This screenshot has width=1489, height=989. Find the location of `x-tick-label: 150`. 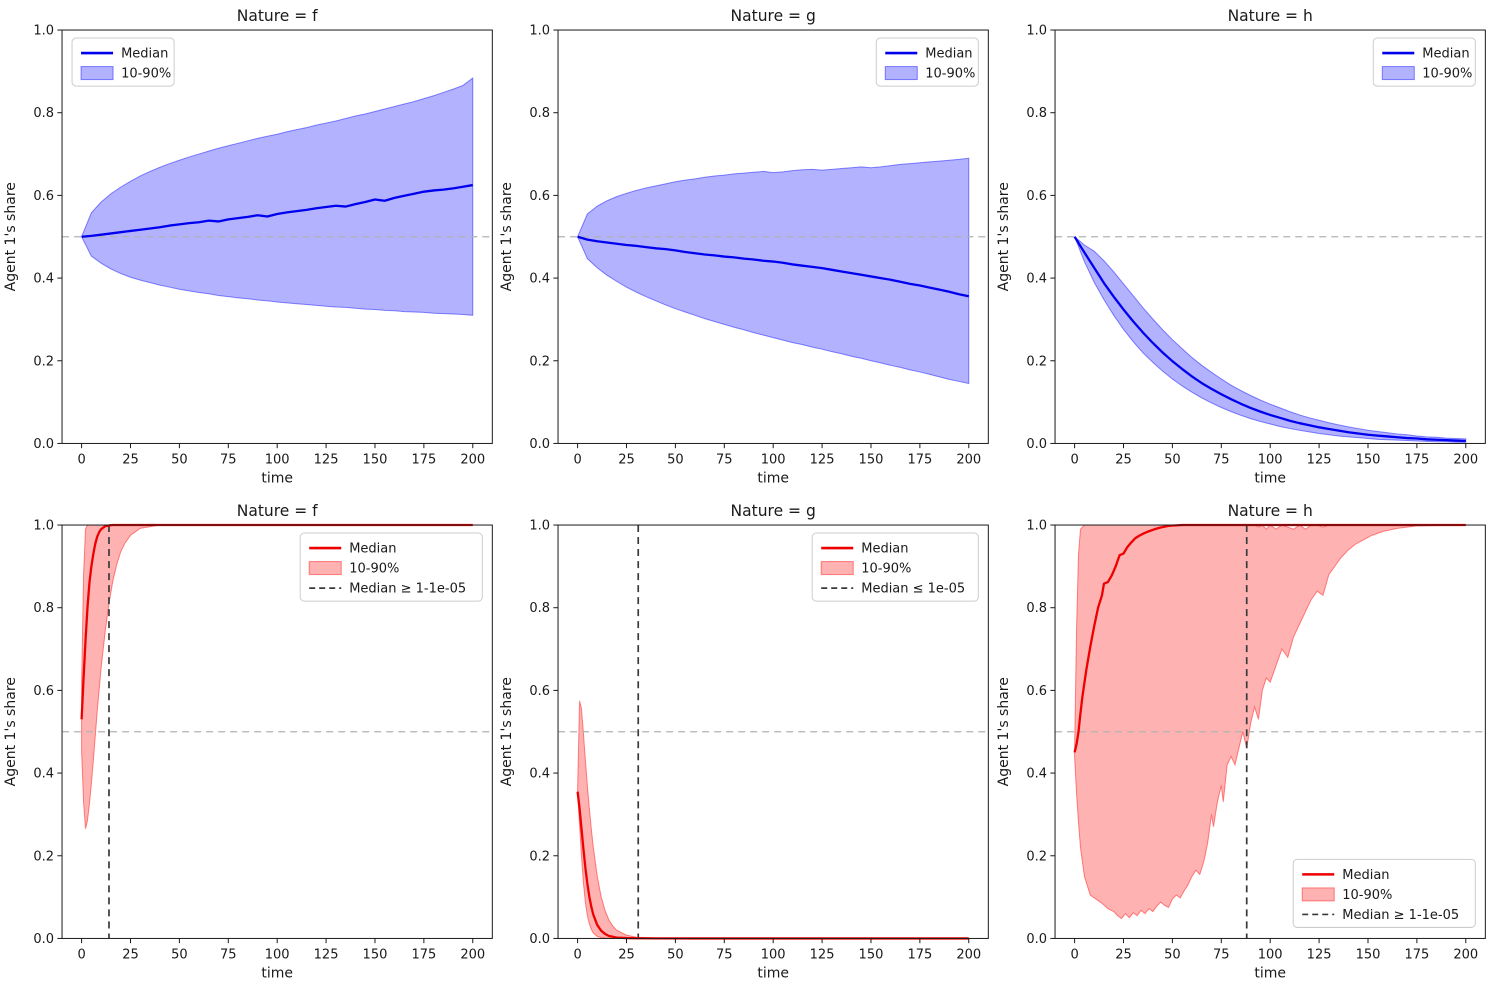

x-tick-label: 150 is located at coordinates (1367, 459).